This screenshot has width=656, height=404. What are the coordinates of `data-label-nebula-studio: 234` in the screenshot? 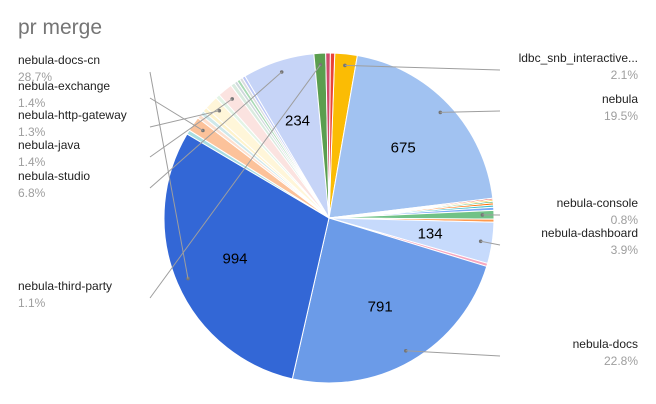 It's located at (297, 121).